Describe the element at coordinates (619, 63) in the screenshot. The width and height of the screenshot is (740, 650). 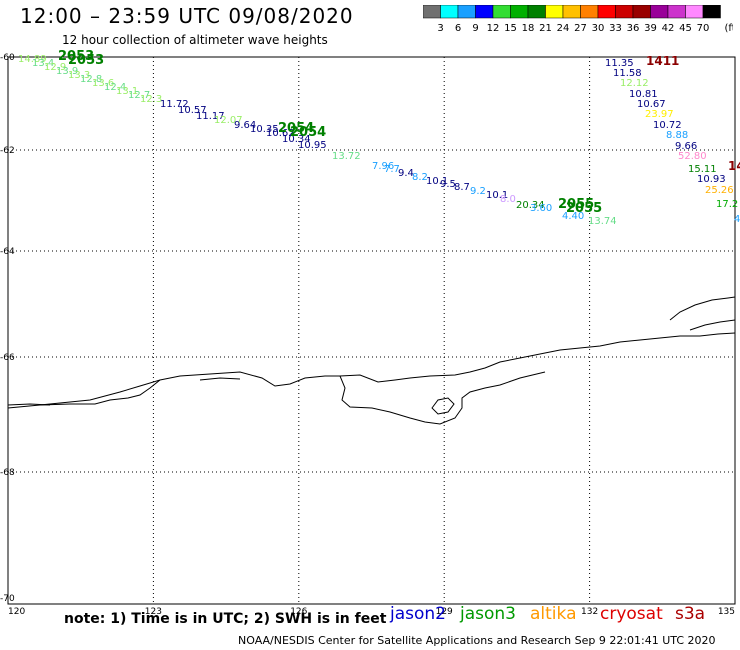
I see `annotation: 11.35` at that location.